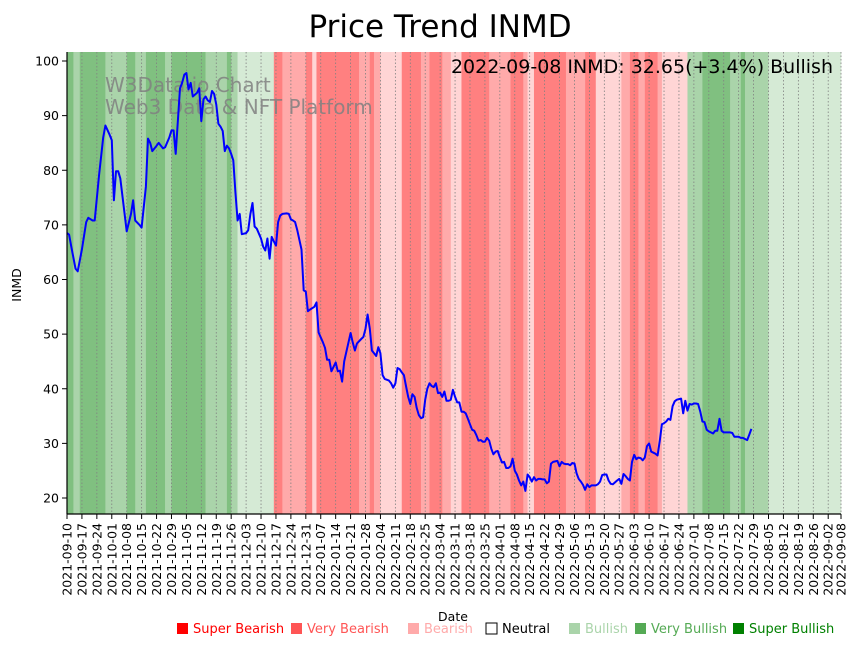  Describe the element at coordinates (350, 559) in the screenshot. I see `x-tick-label: 2022-01-21` at that location.